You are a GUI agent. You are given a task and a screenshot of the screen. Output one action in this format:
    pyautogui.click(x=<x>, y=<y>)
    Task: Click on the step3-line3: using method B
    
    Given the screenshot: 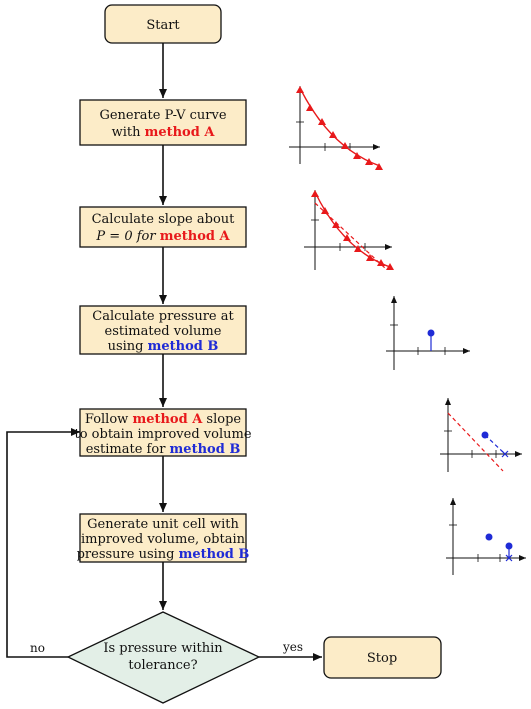 What is the action you would take?
    pyautogui.click(x=163, y=346)
    